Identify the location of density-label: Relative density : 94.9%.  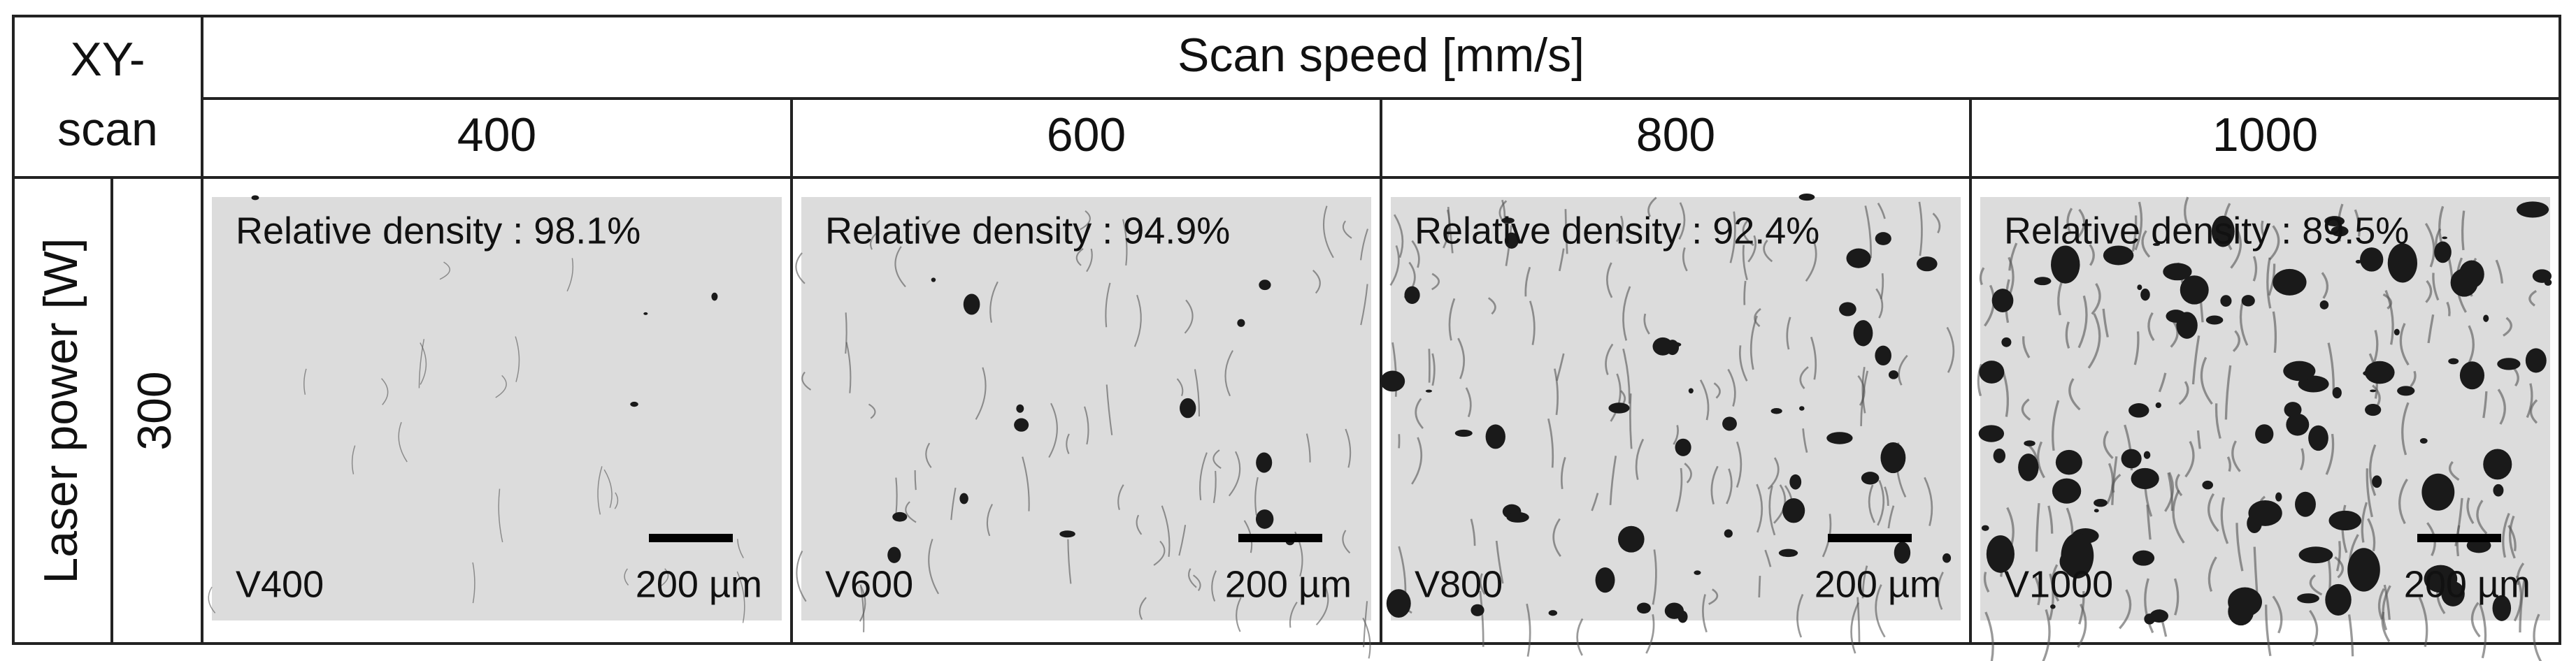
(1027, 231).